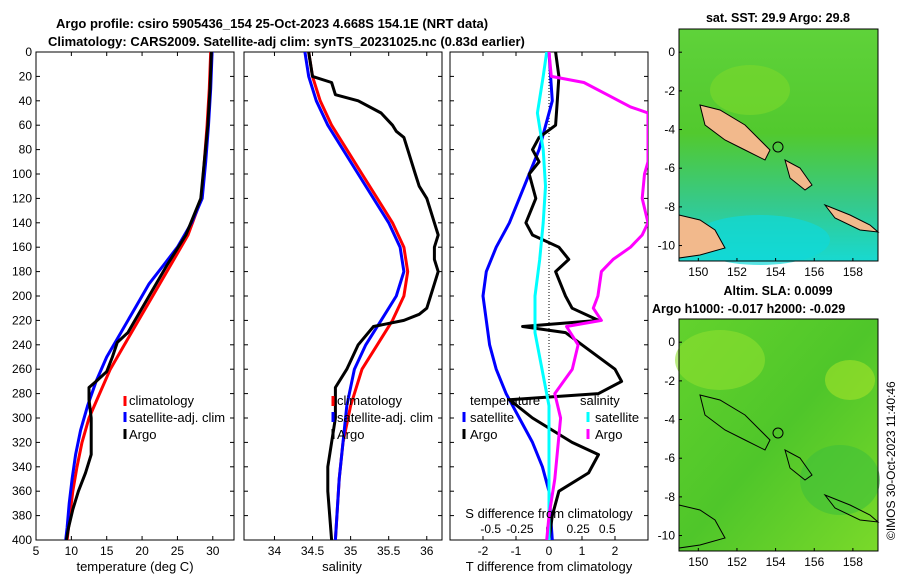 The image size is (900, 580). I want to click on sst-argo-marker, so click(778, 147).